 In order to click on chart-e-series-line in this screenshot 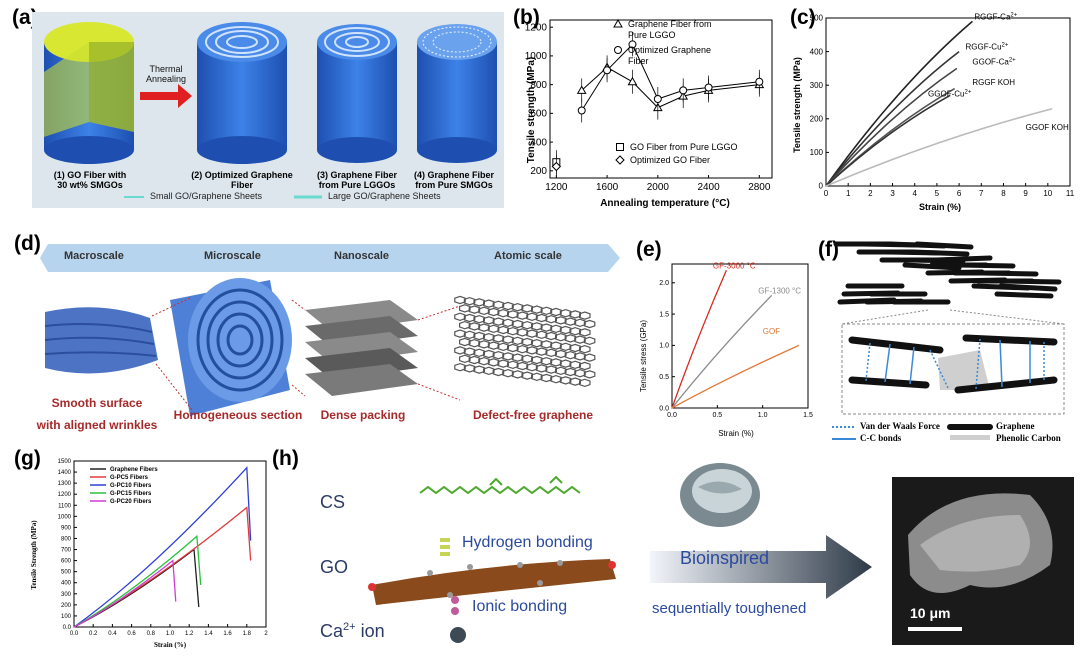, I will do `click(722, 351)`.